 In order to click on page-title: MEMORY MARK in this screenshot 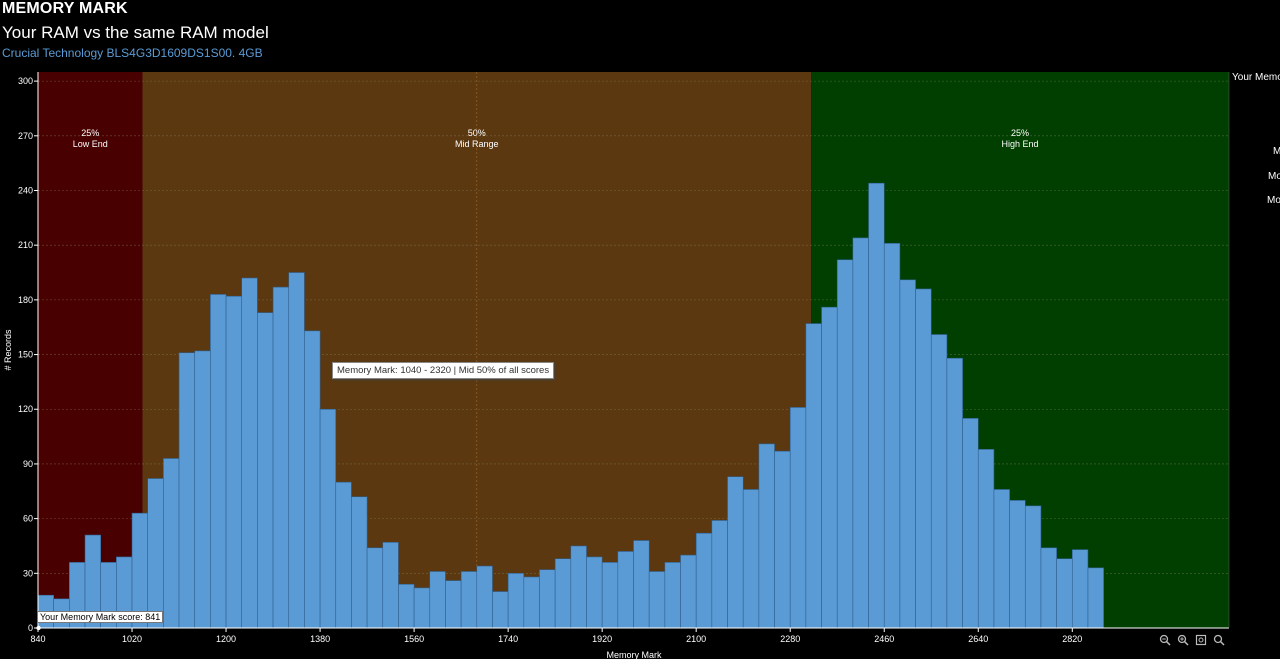, I will do `click(65, 8)`.